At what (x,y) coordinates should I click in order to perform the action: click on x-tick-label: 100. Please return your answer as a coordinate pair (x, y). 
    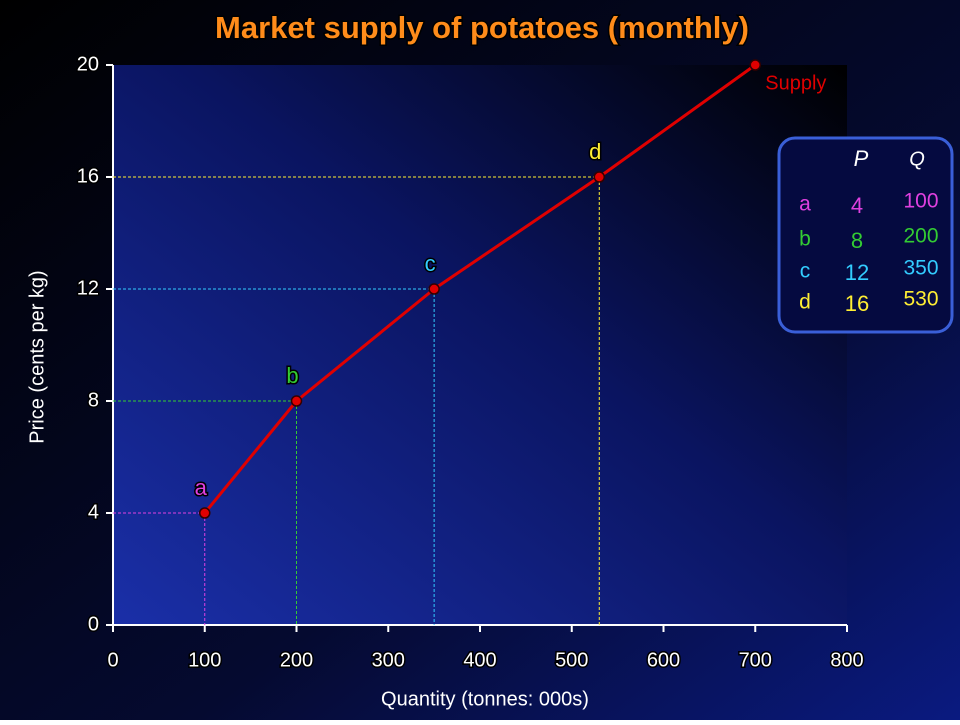
    Looking at the image, I should click on (204, 660).